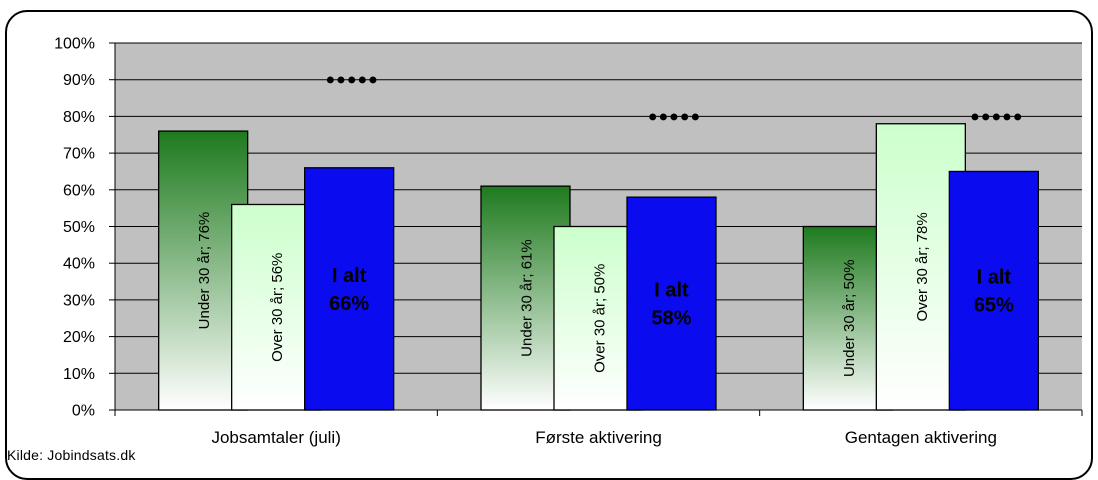 The image size is (1098, 480). Describe the element at coordinates (79, 227) in the screenshot. I see `y-tick-label: 50%` at that location.